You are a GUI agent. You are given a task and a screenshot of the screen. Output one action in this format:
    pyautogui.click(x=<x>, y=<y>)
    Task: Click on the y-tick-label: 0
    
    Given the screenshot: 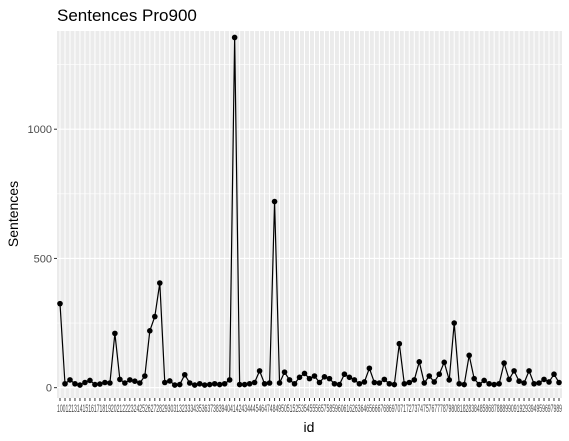 What is the action you would take?
    pyautogui.click(x=49, y=389)
    